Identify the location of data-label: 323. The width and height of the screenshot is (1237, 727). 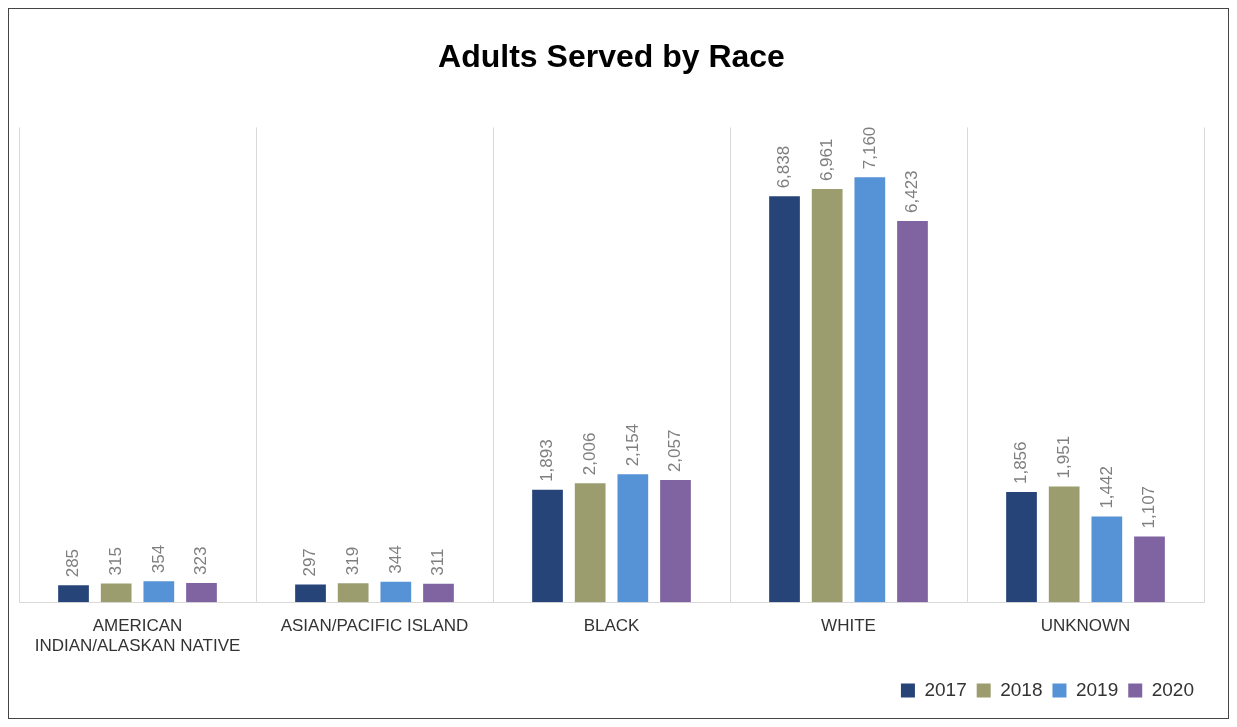
(201, 561).